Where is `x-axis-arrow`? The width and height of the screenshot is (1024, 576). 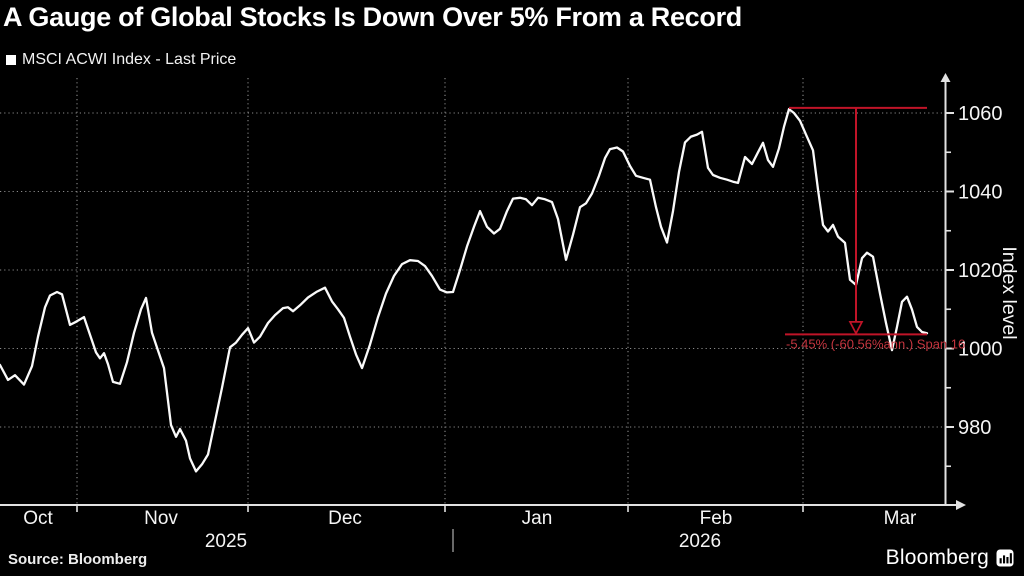
x-axis-arrow is located at coordinates (961, 505).